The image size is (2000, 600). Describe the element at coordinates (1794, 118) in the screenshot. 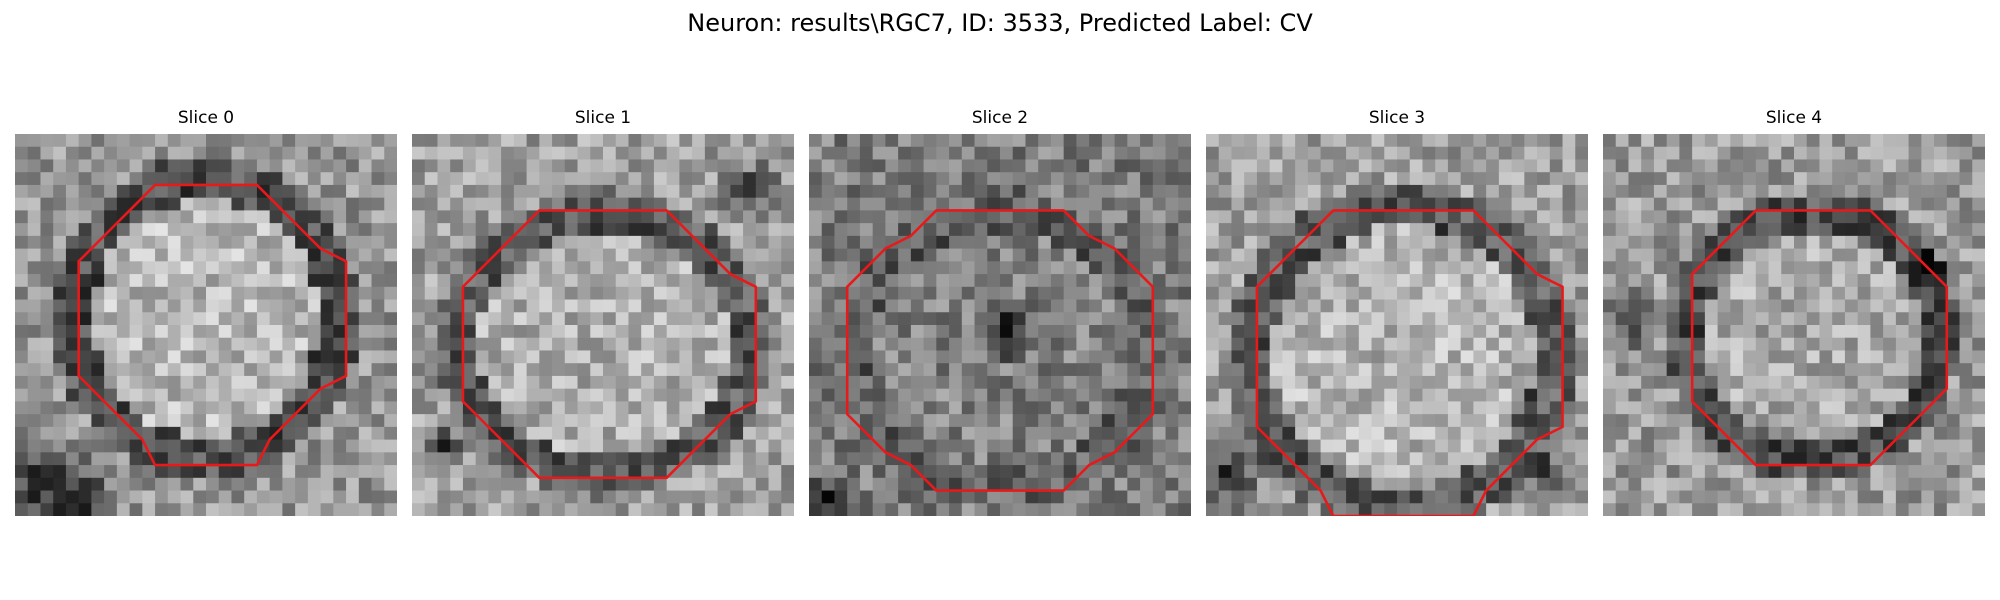

I see `slice-title-4: Slice 4` at that location.